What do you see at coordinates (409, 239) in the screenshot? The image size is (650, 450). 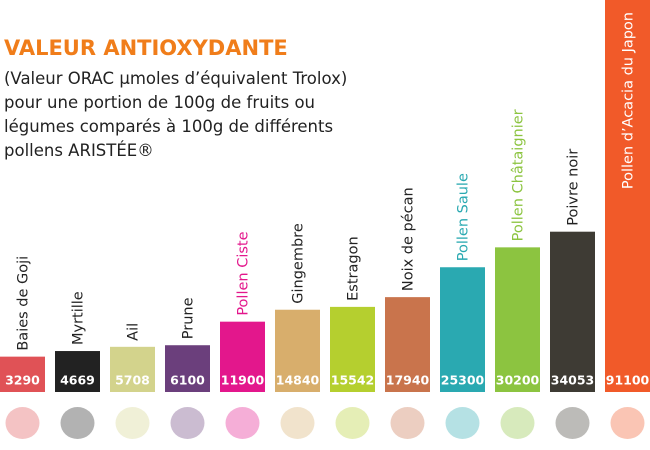 I see `category-label: Noix de pécan` at bounding box center [409, 239].